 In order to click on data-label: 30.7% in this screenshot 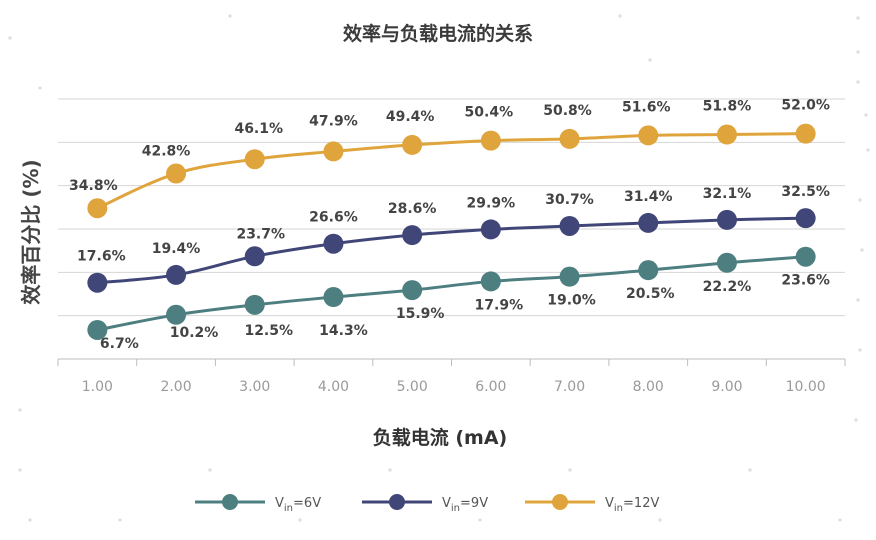, I will do `click(569, 200)`.